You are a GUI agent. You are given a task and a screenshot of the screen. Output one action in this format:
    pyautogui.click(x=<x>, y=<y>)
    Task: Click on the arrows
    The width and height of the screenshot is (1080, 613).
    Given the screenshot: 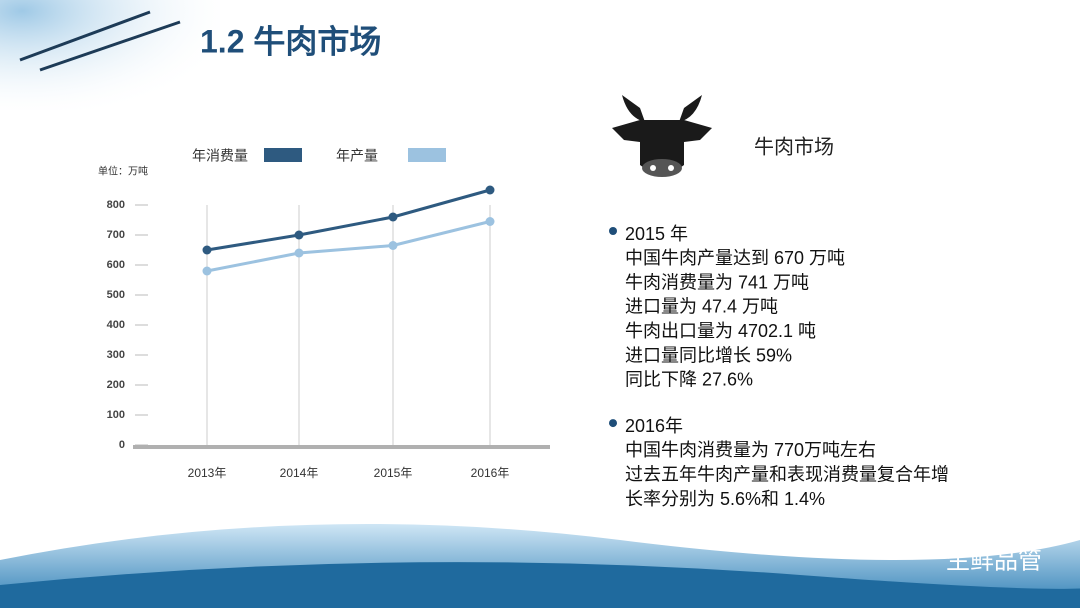 What is the action you would take?
    pyautogui.click(x=100, y=41)
    